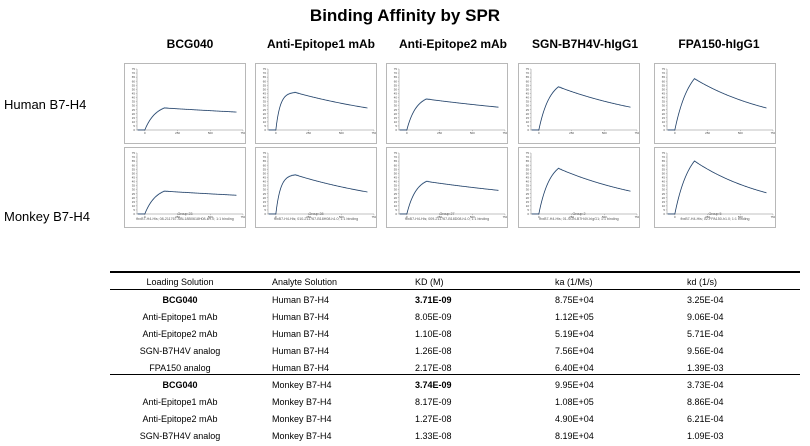 The image size is (810, 446). Describe the element at coordinates (705, 334) in the screenshot. I see `table-cell: 5.71E-04` at that location.